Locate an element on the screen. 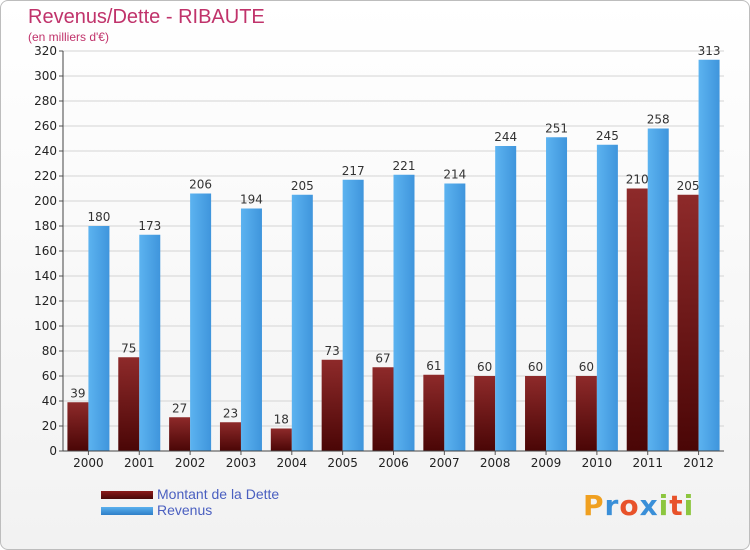 The width and height of the screenshot is (750, 550). x-tick-label: 2006 is located at coordinates (393, 463).